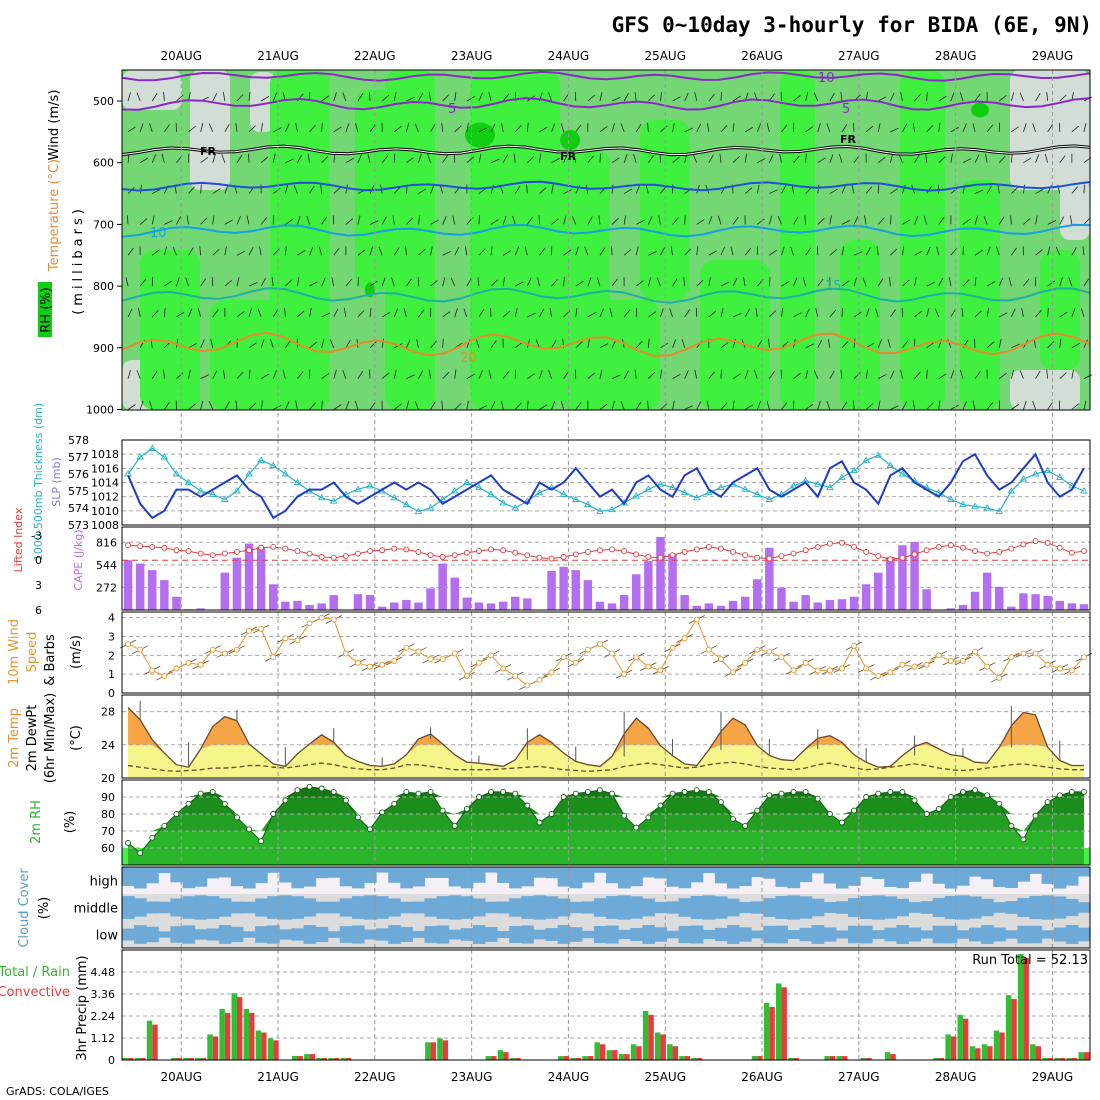  Describe the element at coordinates (103, 972) in the screenshot. I see `precip-tick-label: 4.48` at that location.